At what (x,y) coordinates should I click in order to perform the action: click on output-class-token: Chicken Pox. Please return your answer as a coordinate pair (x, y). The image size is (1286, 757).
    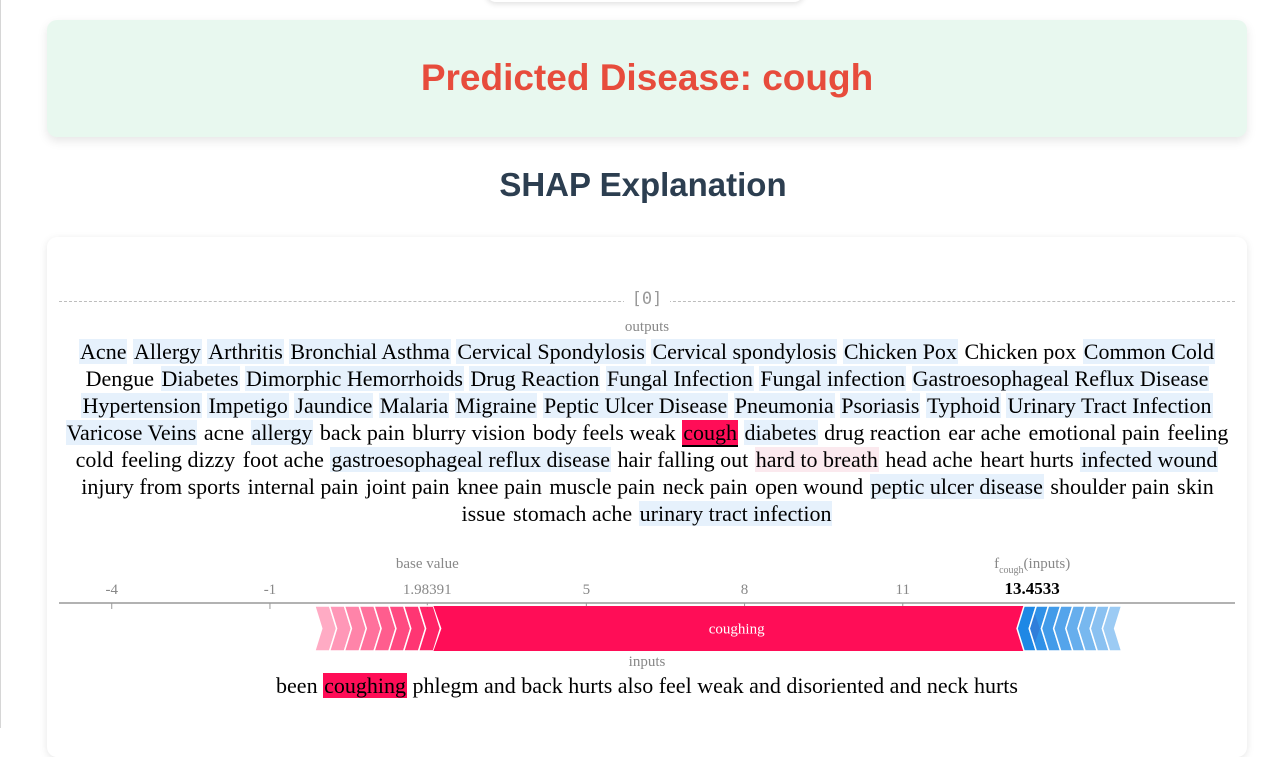
    Looking at the image, I should click on (900, 351).